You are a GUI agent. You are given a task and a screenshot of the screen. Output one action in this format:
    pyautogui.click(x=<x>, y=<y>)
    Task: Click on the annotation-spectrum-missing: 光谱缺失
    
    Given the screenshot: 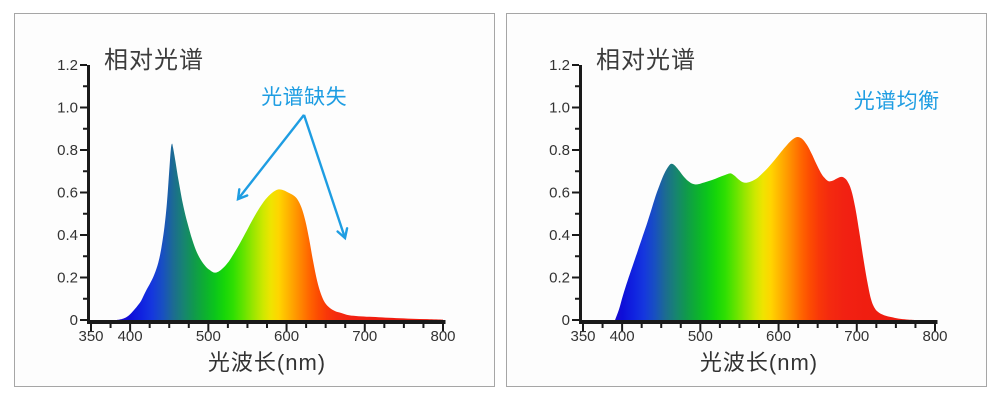 What is the action you would take?
    pyautogui.click(x=304, y=97)
    